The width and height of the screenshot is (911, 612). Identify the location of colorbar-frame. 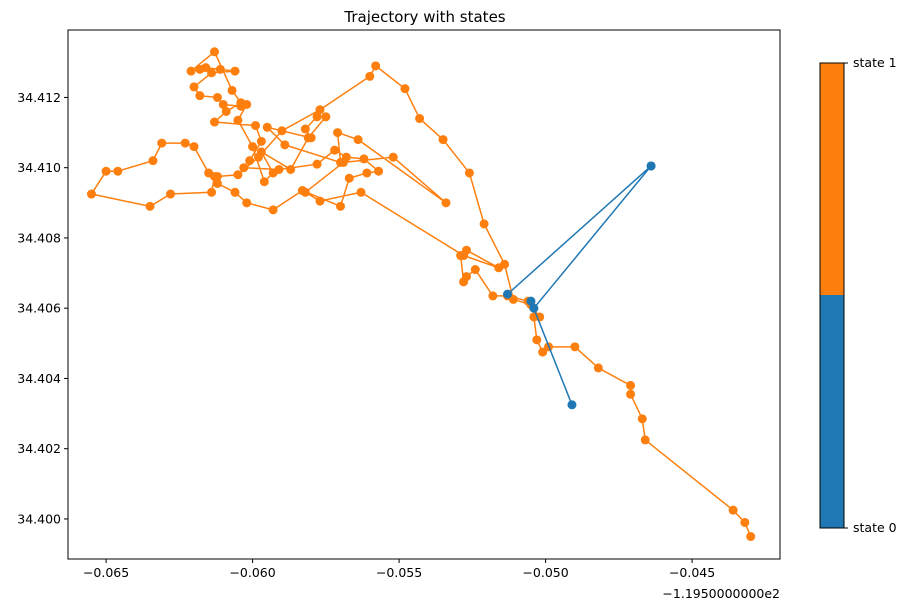
(832, 295).